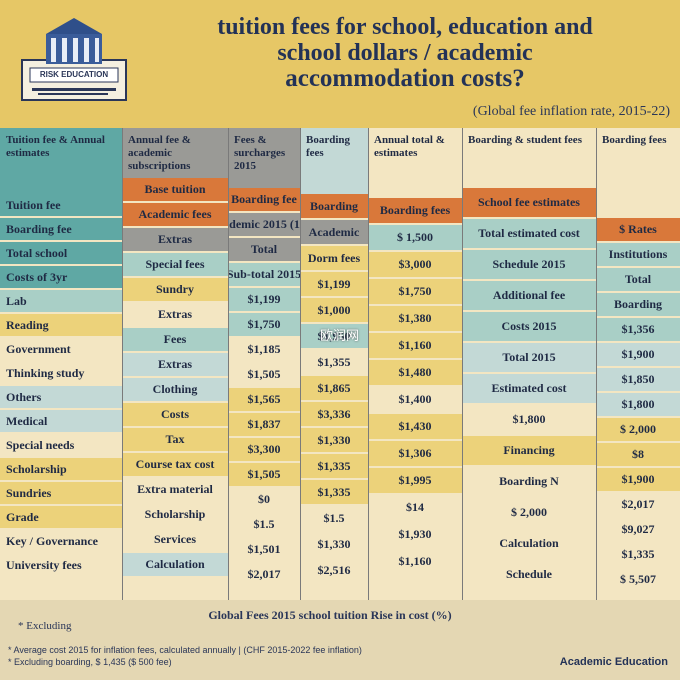  I want to click on table-cell: Sub-total 2015, so click(264, 274).